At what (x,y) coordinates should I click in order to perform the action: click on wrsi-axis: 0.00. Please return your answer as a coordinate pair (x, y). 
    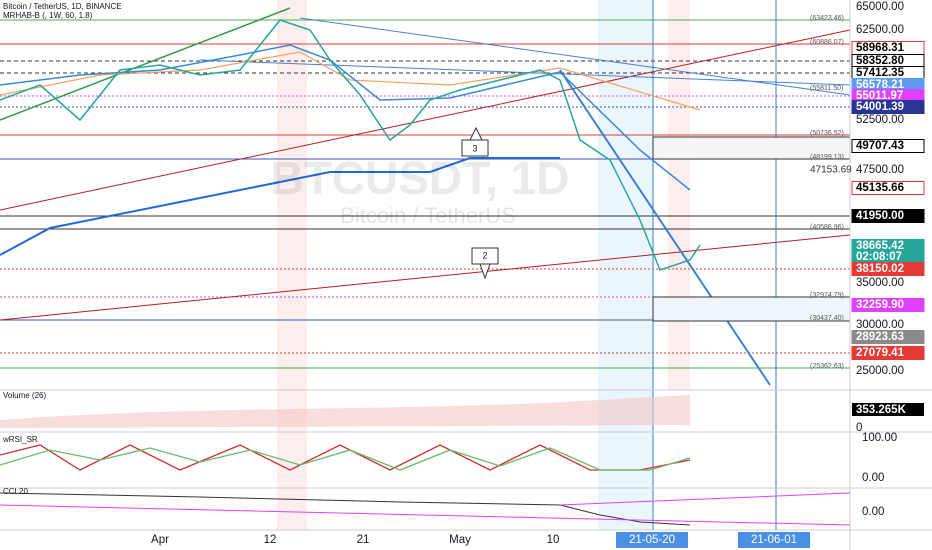
    Looking at the image, I should click on (873, 478).